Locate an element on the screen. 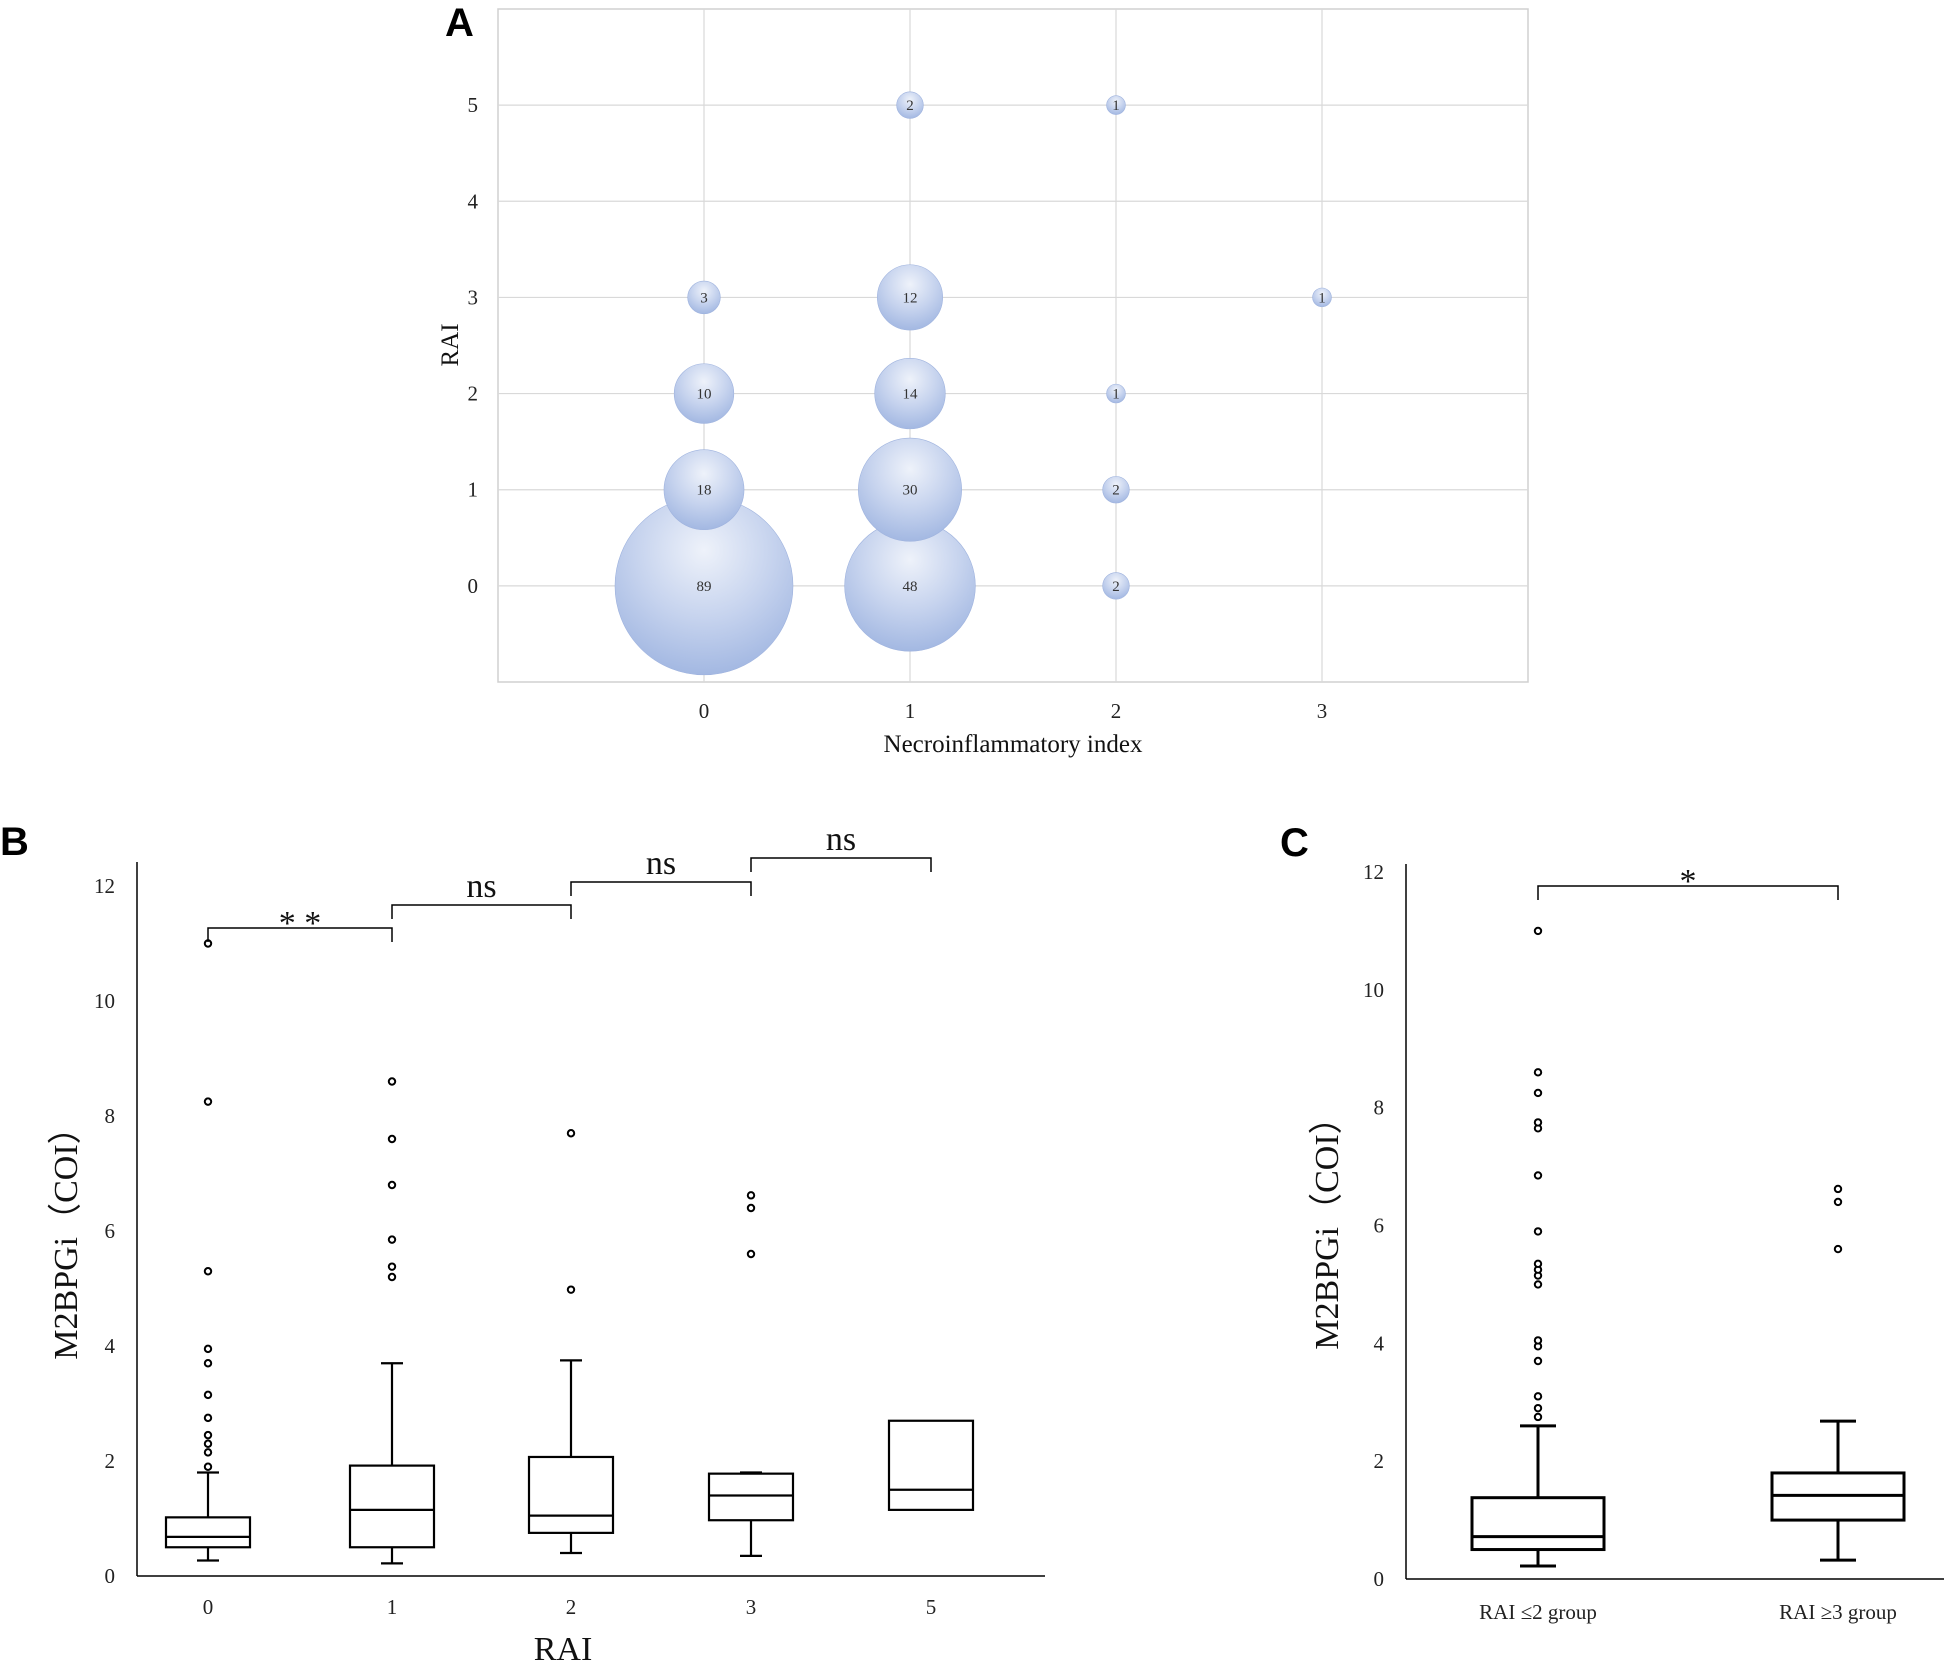  axes-c: 0 2 4 6 8 10 12 is located at coordinates (1653, 1225).